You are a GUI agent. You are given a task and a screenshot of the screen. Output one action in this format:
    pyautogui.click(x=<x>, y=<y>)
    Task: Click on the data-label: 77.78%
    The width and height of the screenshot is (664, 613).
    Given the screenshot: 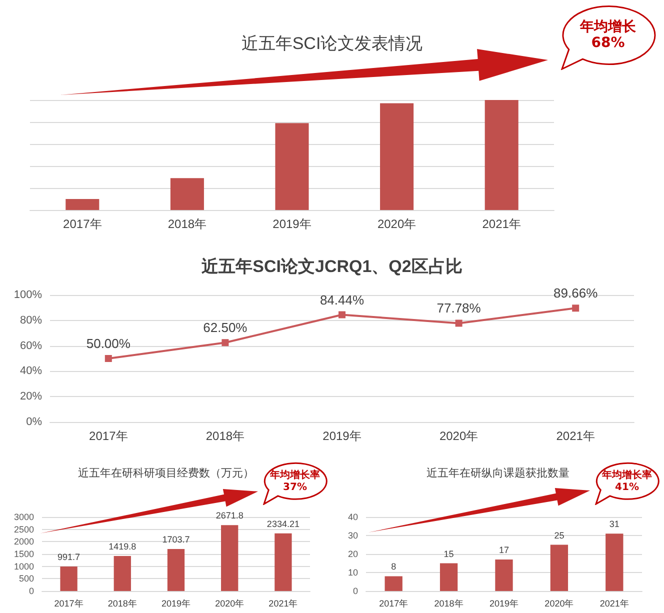 What is the action you would take?
    pyautogui.click(x=459, y=308)
    